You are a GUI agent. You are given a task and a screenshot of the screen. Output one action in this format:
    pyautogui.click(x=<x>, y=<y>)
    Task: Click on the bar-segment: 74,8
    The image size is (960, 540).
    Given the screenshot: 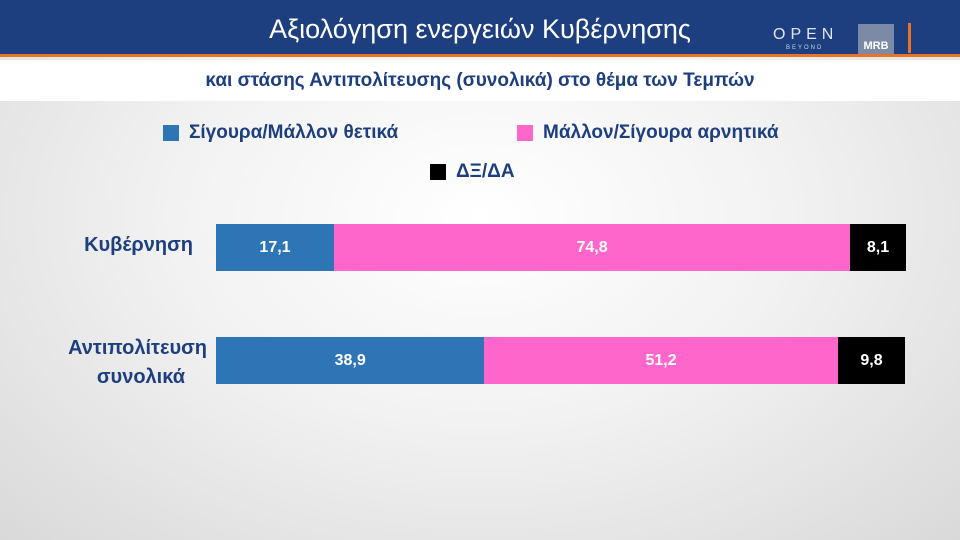 What is the action you would take?
    pyautogui.click(x=592, y=247)
    